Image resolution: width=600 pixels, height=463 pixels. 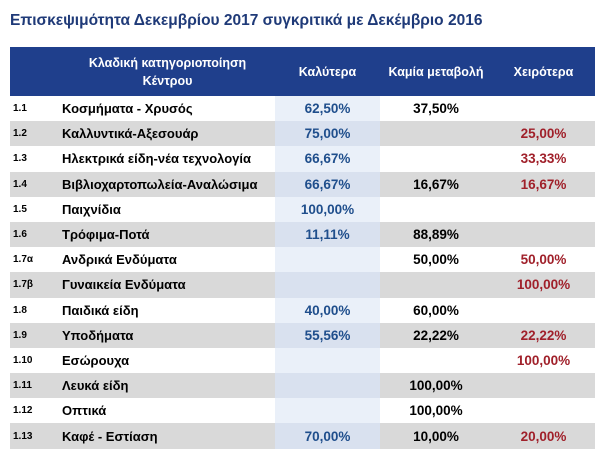 What do you see at coordinates (35, 285) in the screenshot?
I see `row-code: 1.7β` at bounding box center [35, 285].